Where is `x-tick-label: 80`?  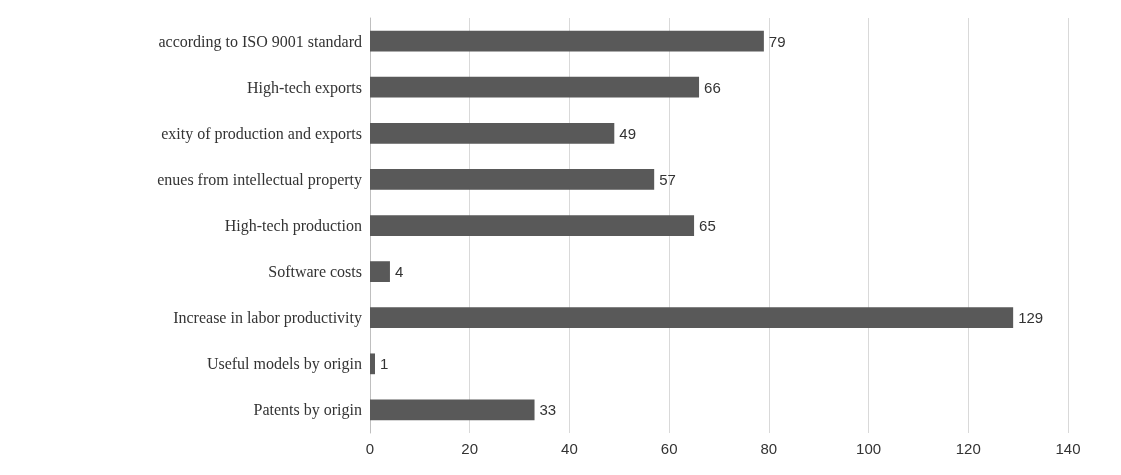
x-tick-label: 80 is located at coordinates (769, 448).